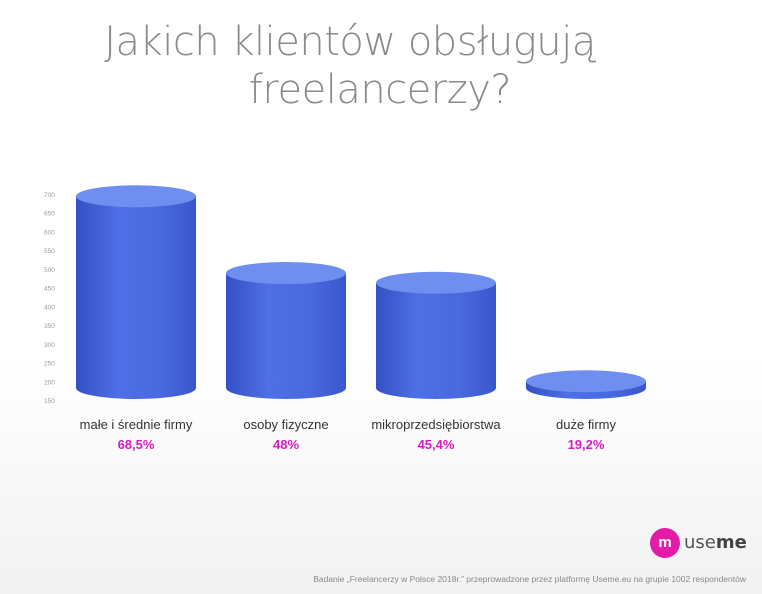  What do you see at coordinates (49, 364) in the screenshot?
I see `y-tick-label: 250` at bounding box center [49, 364].